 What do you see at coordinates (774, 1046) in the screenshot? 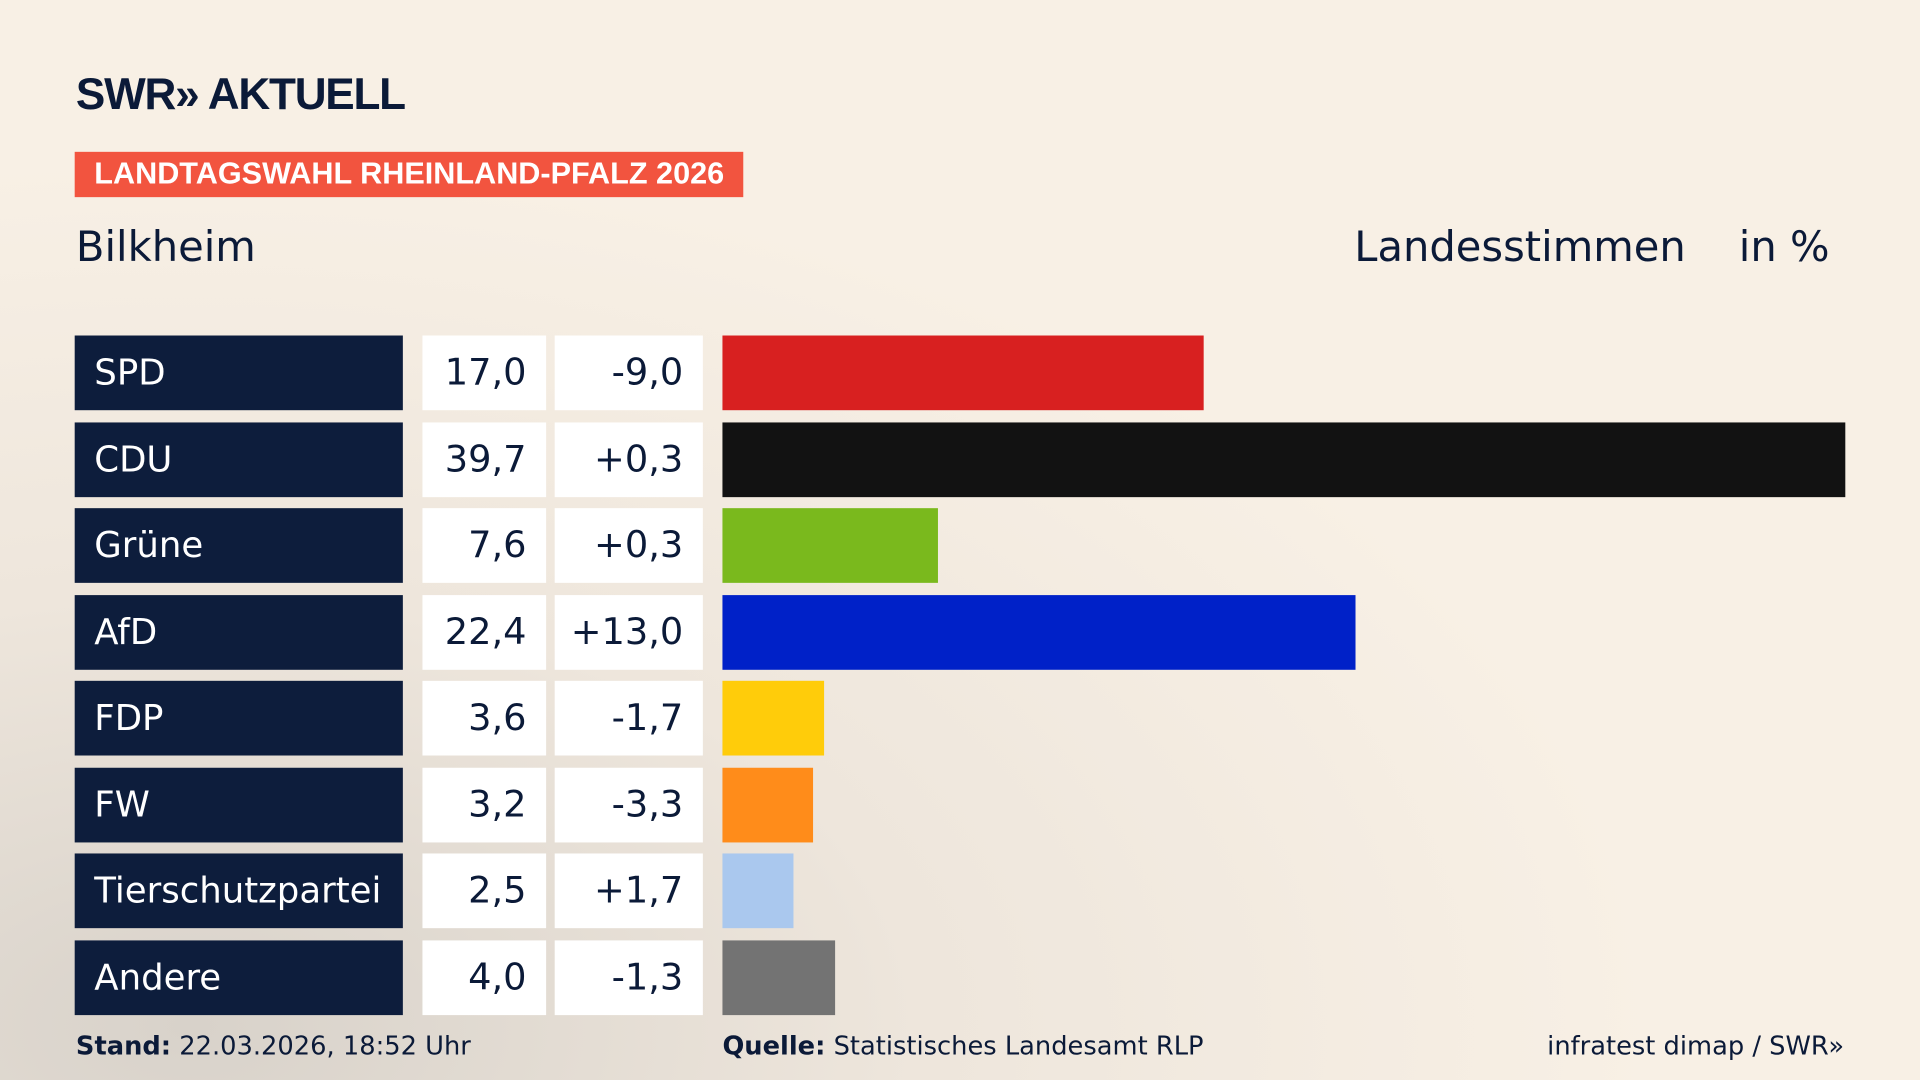
I see `source-label: Quelle:` at bounding box center [774, 1046].